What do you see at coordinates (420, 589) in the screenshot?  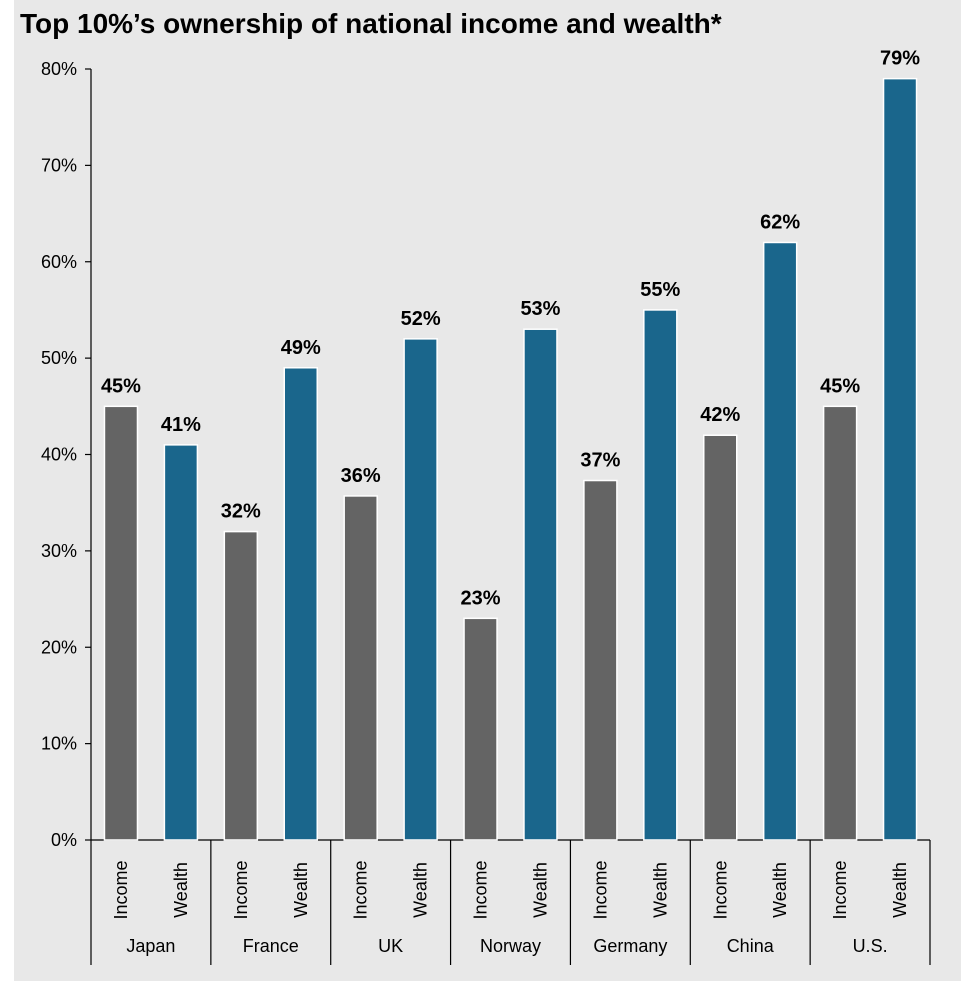 I see `bar-wealth-uk` at bounding box center [420, 589].